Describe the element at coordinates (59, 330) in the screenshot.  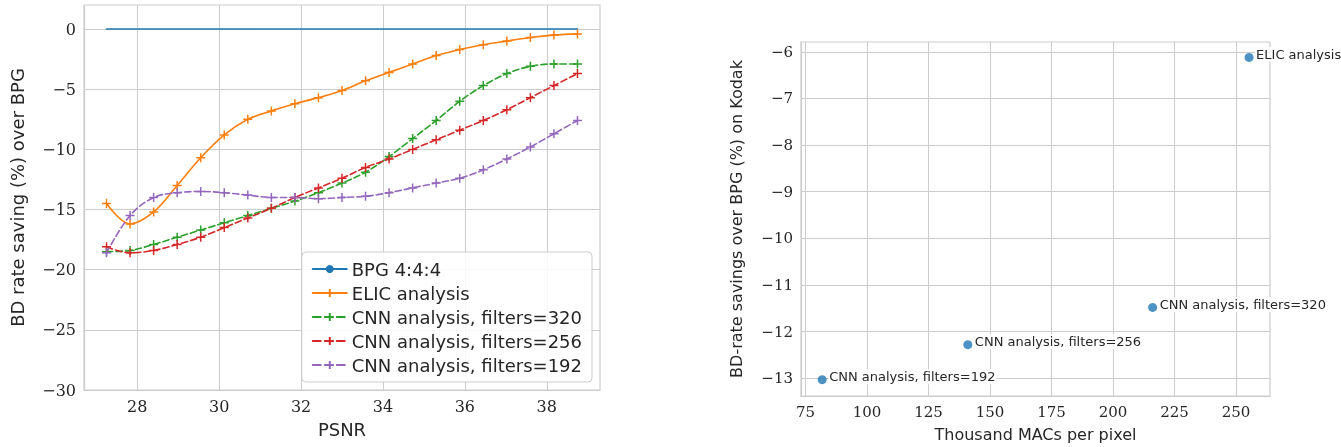
I see `y-tick-label: −25` at that location.